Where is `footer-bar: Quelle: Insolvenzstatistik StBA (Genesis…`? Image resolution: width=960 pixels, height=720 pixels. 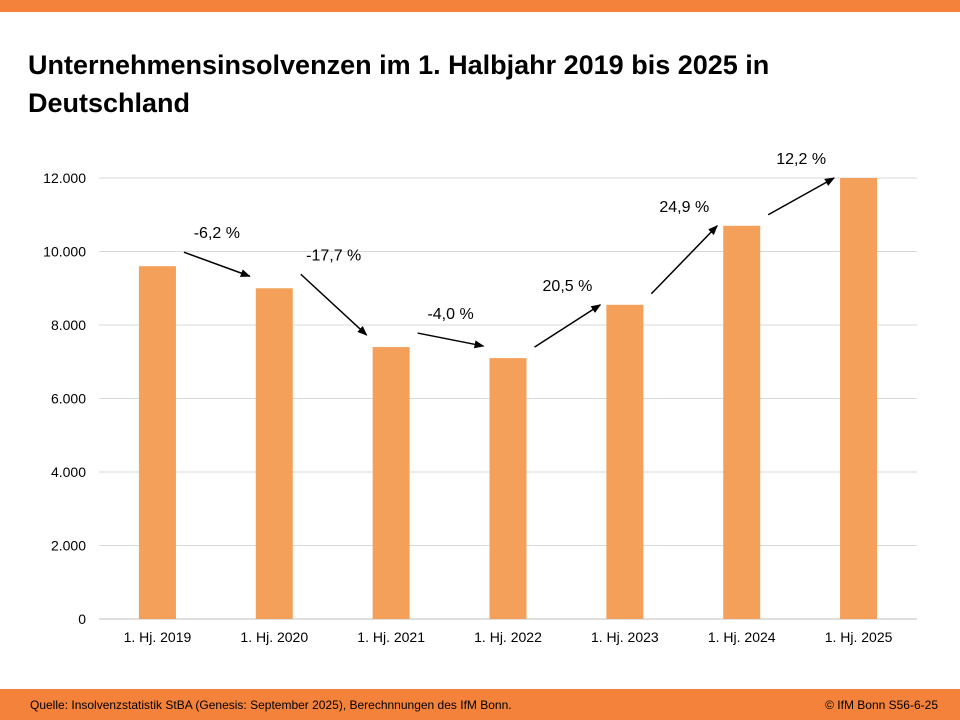
footer-bar: Quelle: Insolvenzstatistik StBA (Genesis… is located at coordinates (480, 704).